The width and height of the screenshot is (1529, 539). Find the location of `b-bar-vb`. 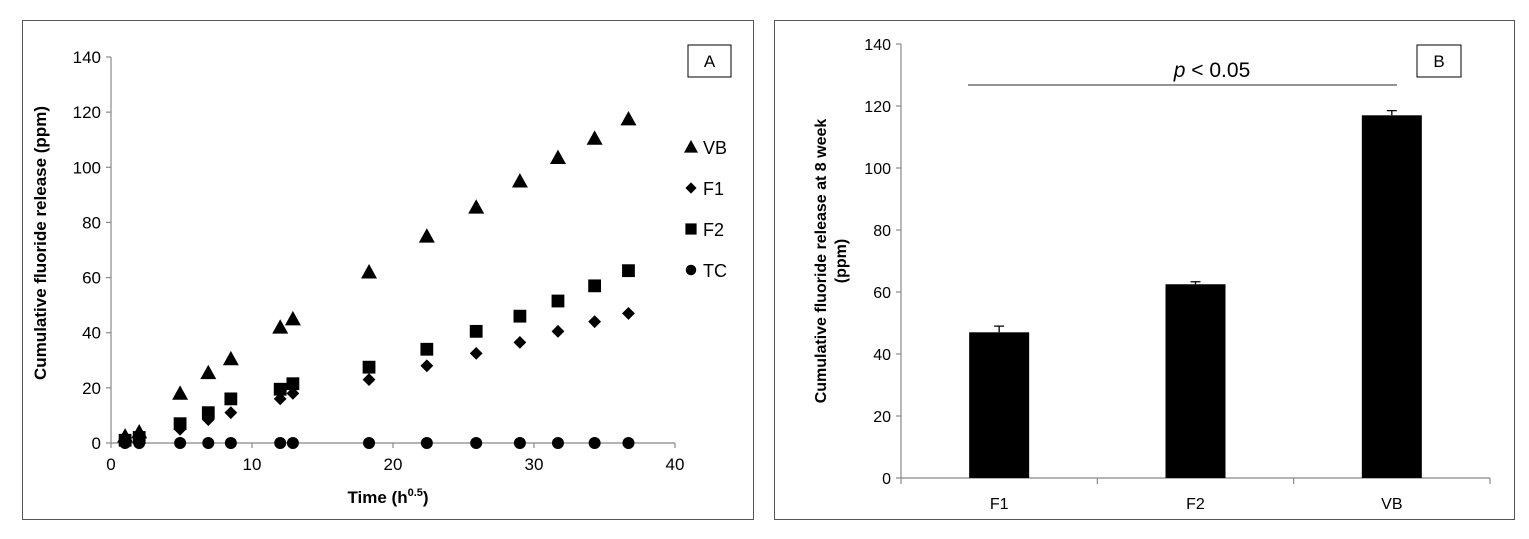

b-bar-vb is located at coordinates (1391, 297).